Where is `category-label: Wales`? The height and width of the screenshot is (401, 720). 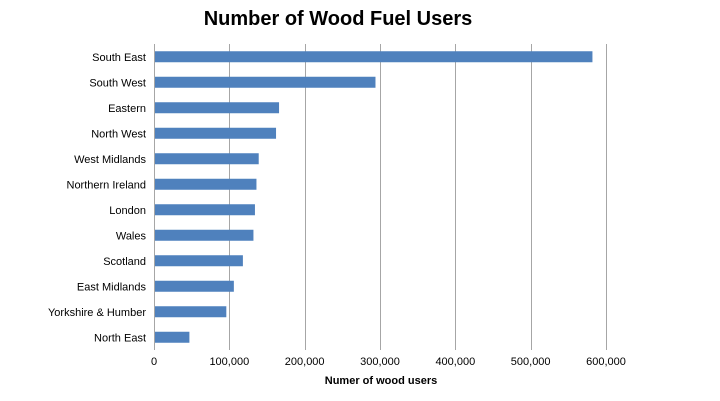 category-label: Wales is located at coordinates (131, 236).